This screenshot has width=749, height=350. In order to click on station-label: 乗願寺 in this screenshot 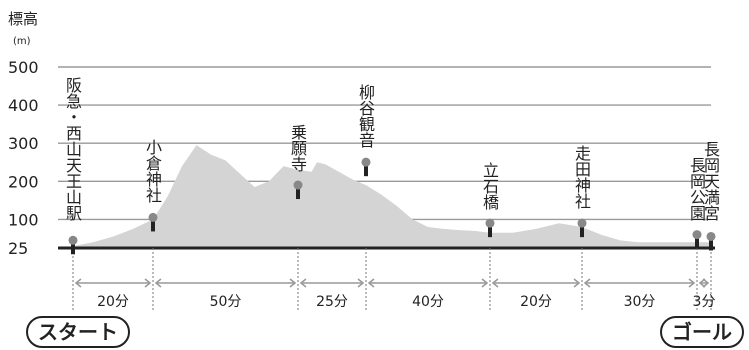, I will do `click(297, 148)`.